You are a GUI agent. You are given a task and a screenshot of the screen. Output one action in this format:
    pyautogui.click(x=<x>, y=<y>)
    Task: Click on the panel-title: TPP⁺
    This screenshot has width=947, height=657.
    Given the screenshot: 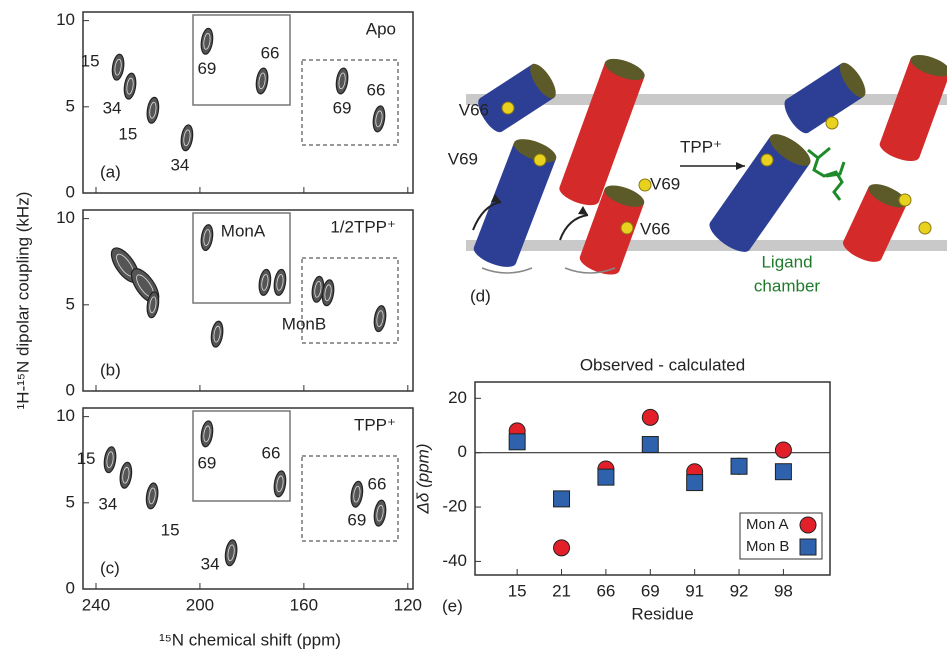 What is the action you would take?
    pyautogui.click(x=375, y=424)
    